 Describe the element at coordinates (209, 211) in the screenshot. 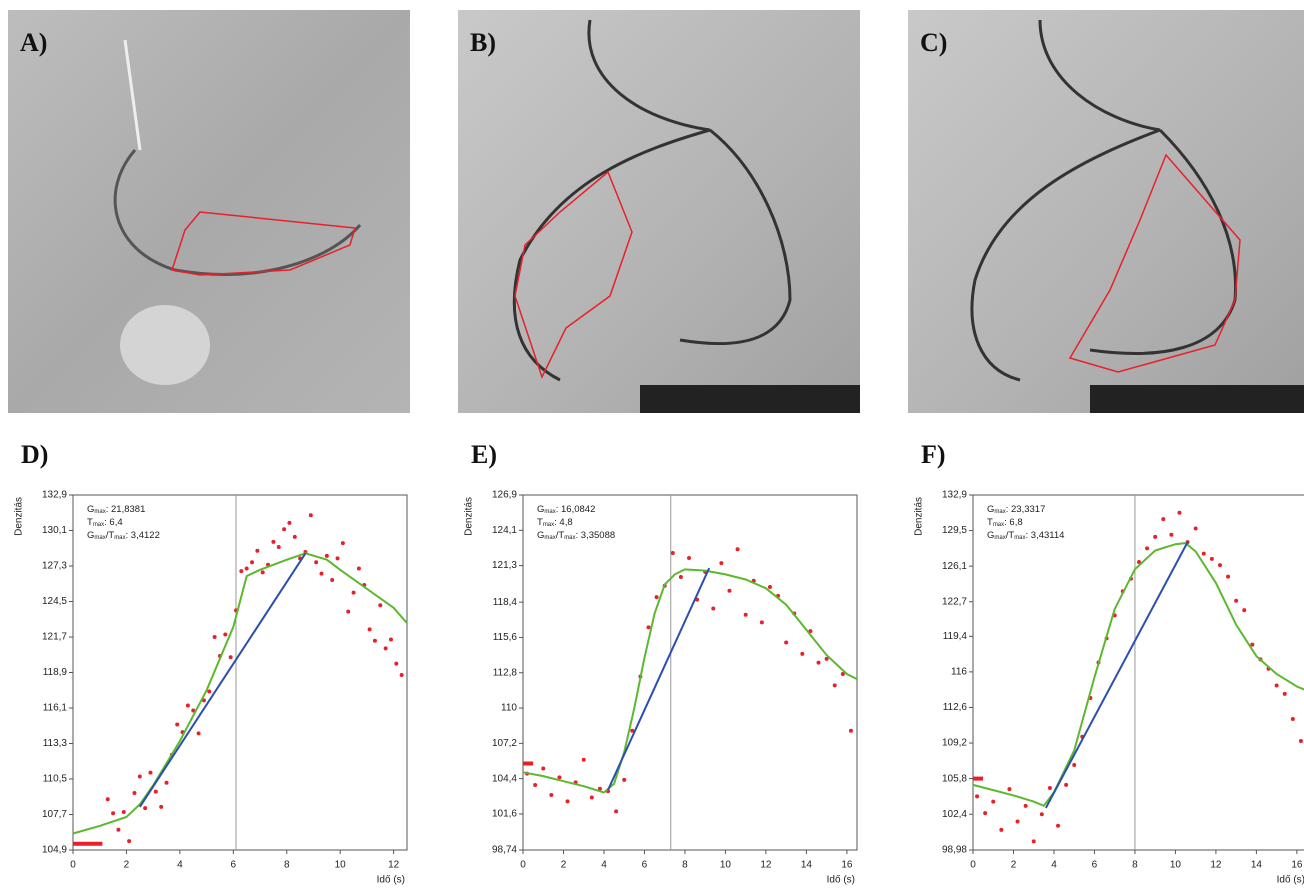

I see `angiogram-a` at that location.